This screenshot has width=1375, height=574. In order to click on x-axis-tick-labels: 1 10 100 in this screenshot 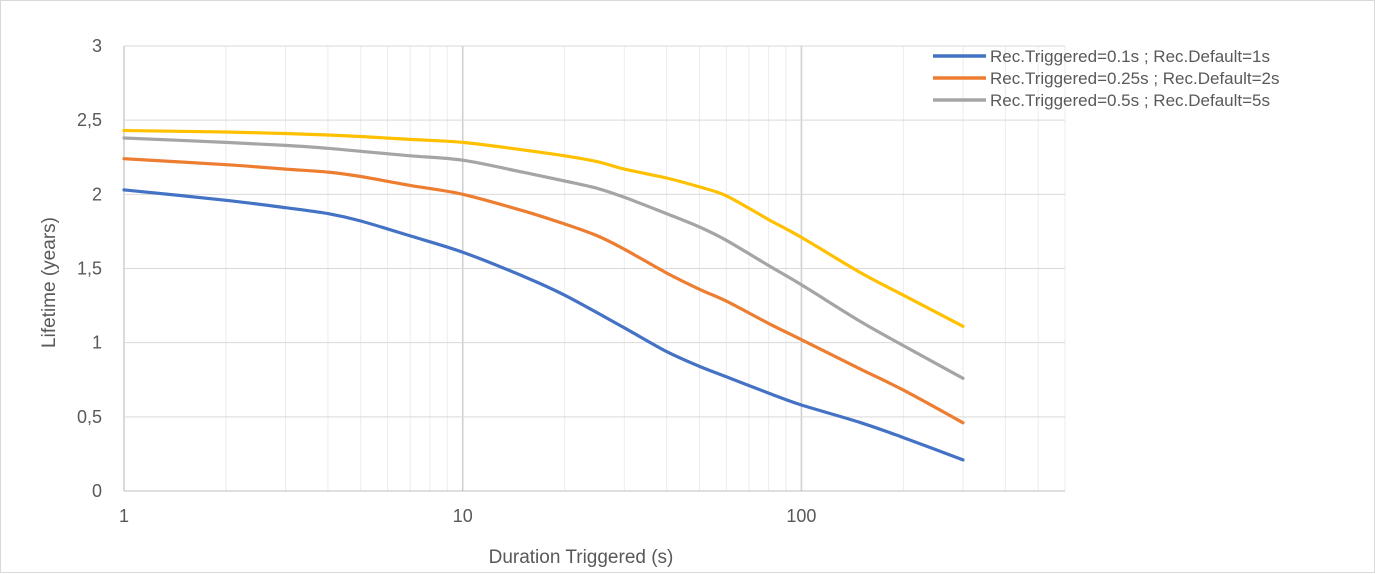, I will do `click(467, 516)`.